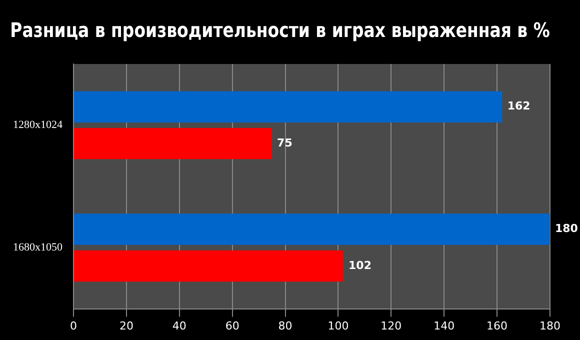  I want to click on data-label: 162, so click(518, 106).